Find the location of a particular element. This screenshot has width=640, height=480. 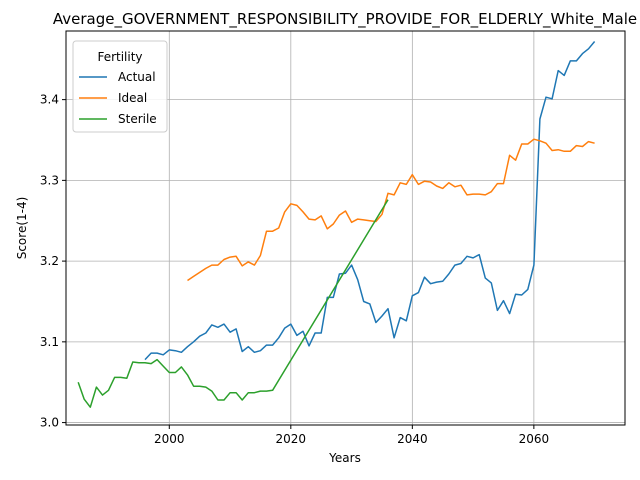

legend: Fertility Actual Ideal Sterile is located at coordinates (120, 86).